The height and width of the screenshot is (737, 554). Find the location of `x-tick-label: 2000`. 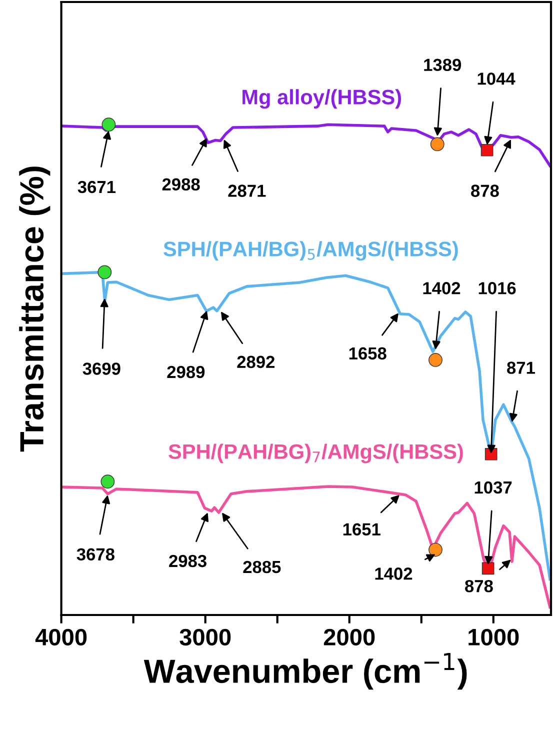

x-tick-label: 2000 is located at coordinates (349, 637).